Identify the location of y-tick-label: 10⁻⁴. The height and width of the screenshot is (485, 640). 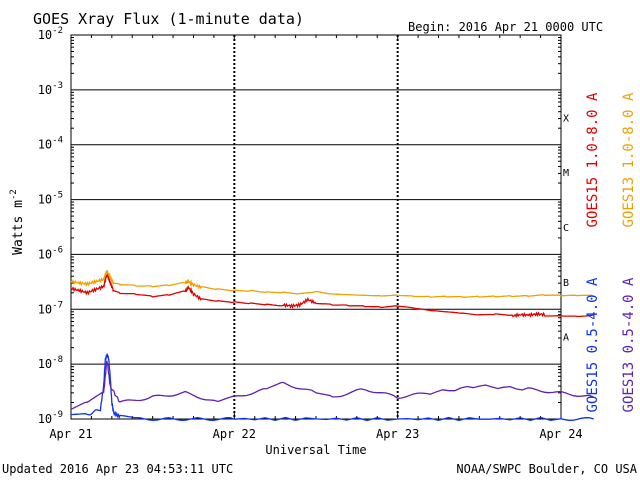
(50, 144).